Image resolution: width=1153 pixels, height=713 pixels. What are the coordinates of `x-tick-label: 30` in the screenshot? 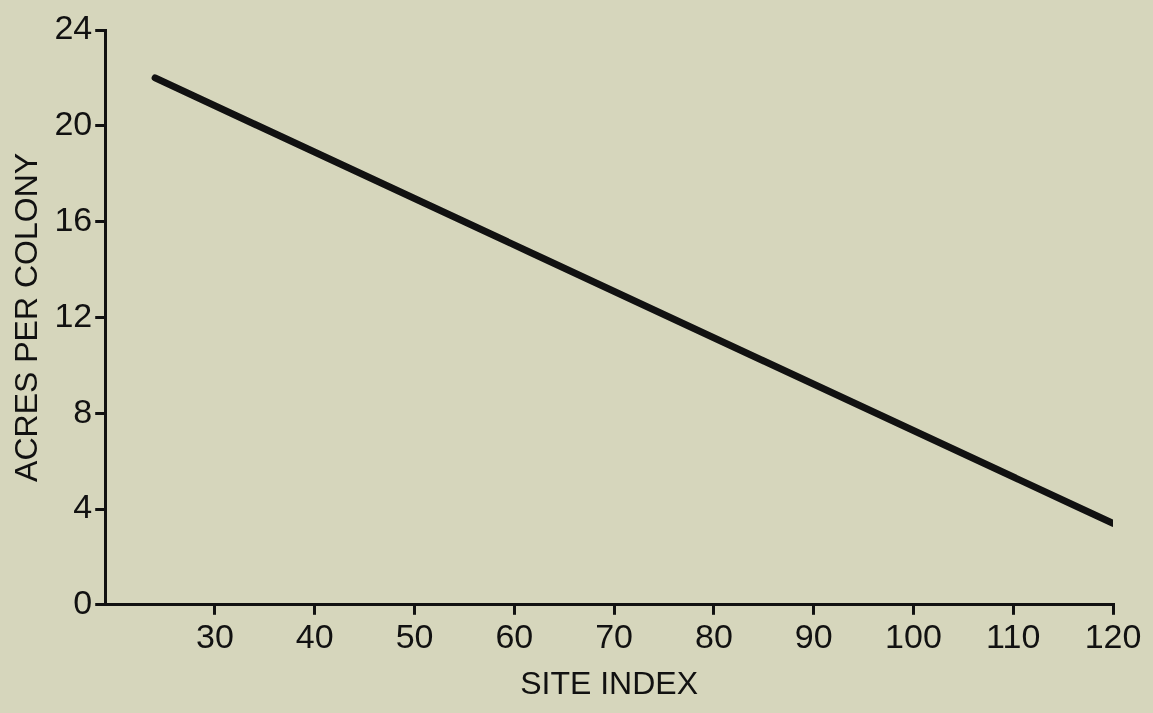 It's located at (215, 635).